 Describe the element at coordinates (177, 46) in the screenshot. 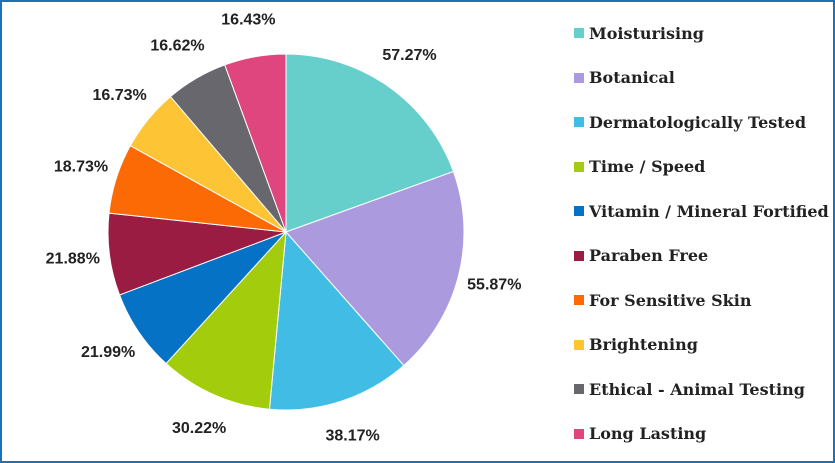

I see `slice-value-label-8: 16.62%` at that location.